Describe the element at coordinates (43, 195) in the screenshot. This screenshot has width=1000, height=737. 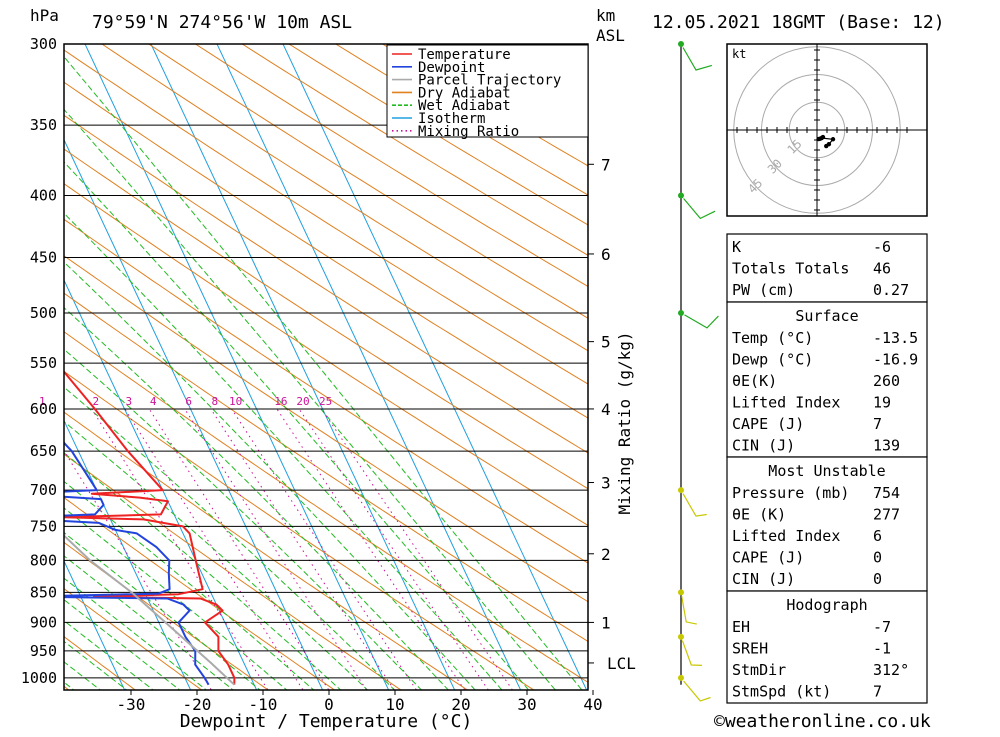
I see `pressure-tick-label: 400` at that location.